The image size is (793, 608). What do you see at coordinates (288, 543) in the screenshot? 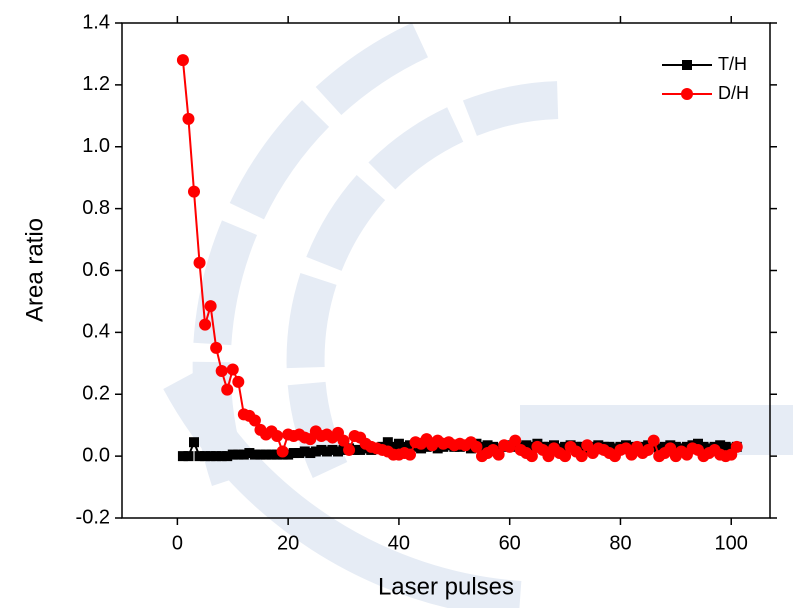
I see `x-tick-label: 20` at bounding box center [288, 543].